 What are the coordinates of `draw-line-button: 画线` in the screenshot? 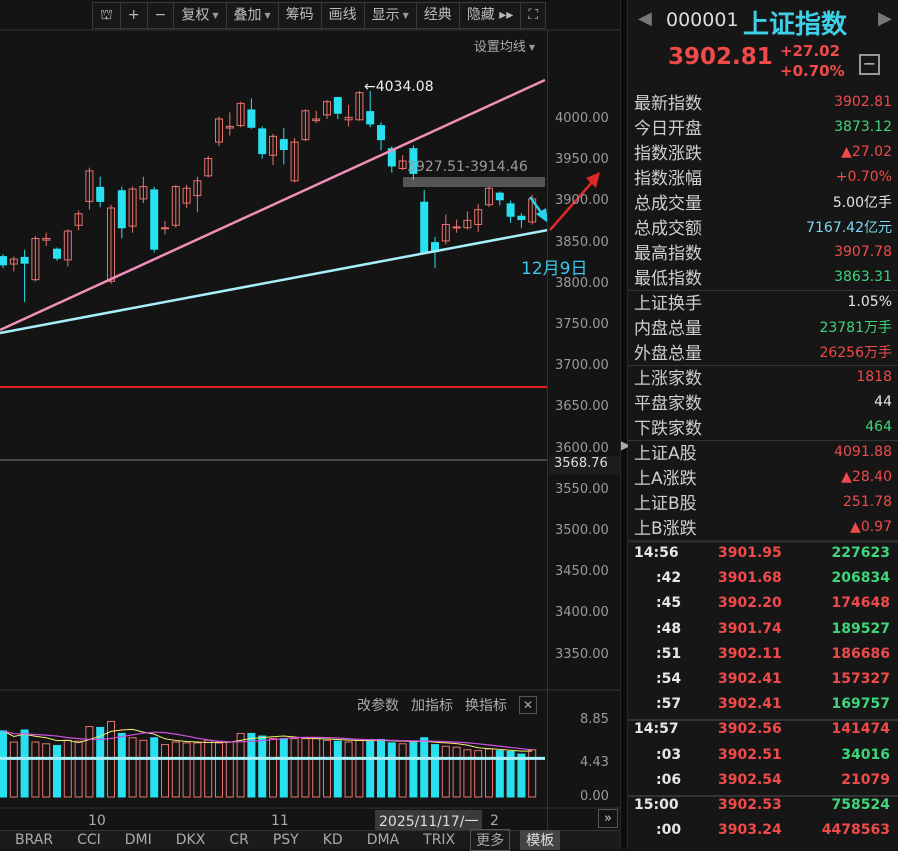 It's located at (343, 15).